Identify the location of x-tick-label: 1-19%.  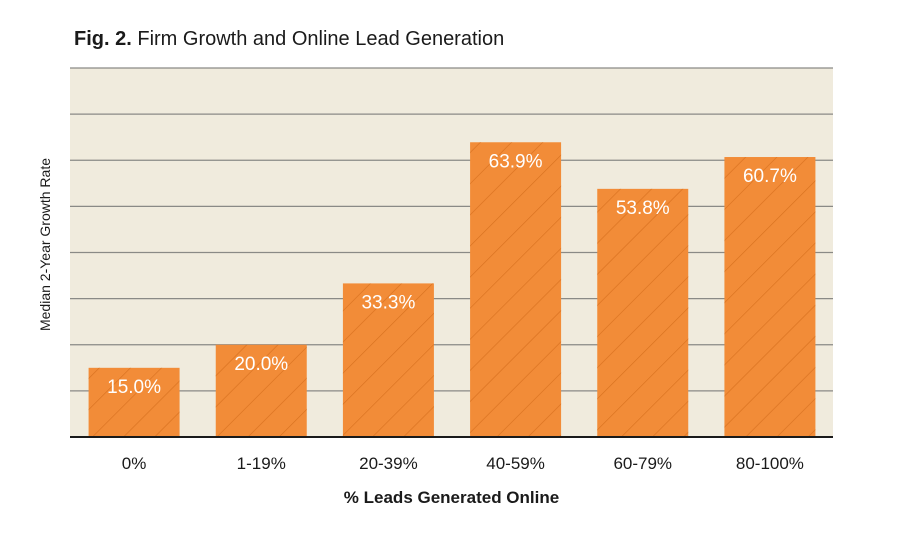
(261, 463).